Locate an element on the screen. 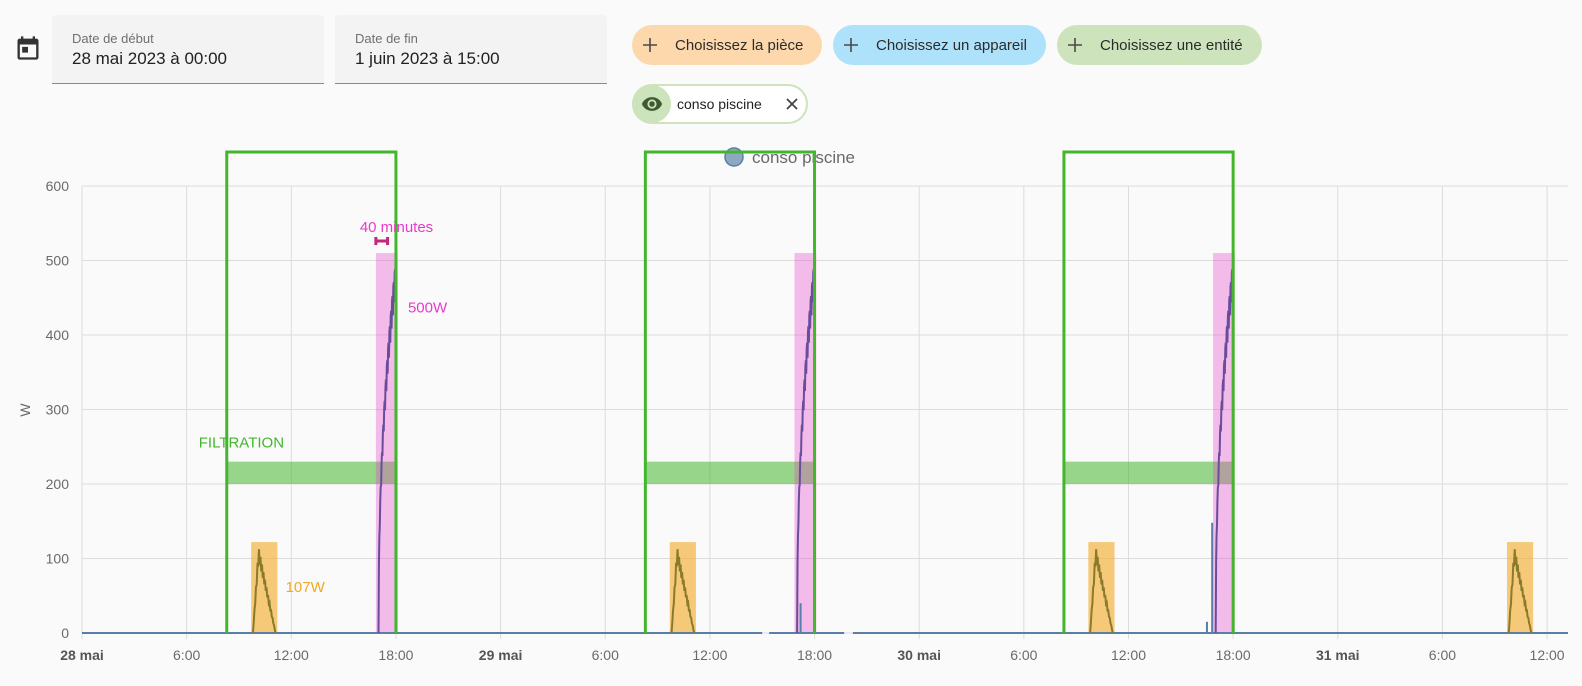 The height and width of the screenshot is (686, 1582). y-axis-ticks: 0 100 200 300 400 500 600 is located at coordinates (58, 409).